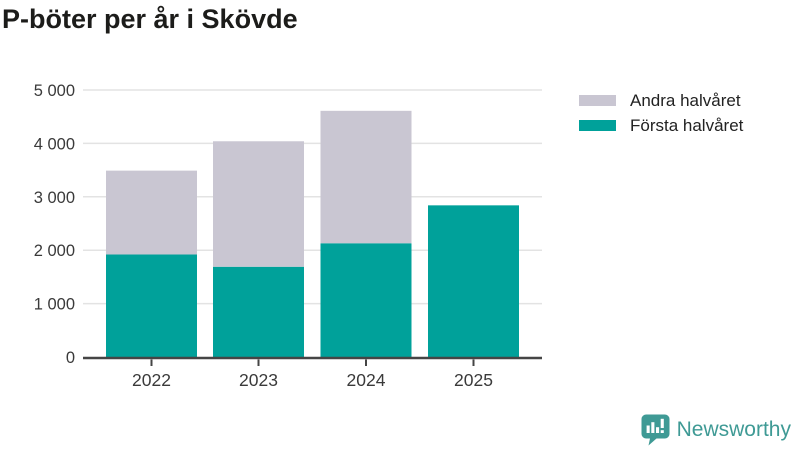 The height and width of the screenshot is (450, 800). What do you see at coordinates (661, 112) in the screenshot?
I see `legend: Andra halvåret Första halvåret` at bounding box center [661, 112].